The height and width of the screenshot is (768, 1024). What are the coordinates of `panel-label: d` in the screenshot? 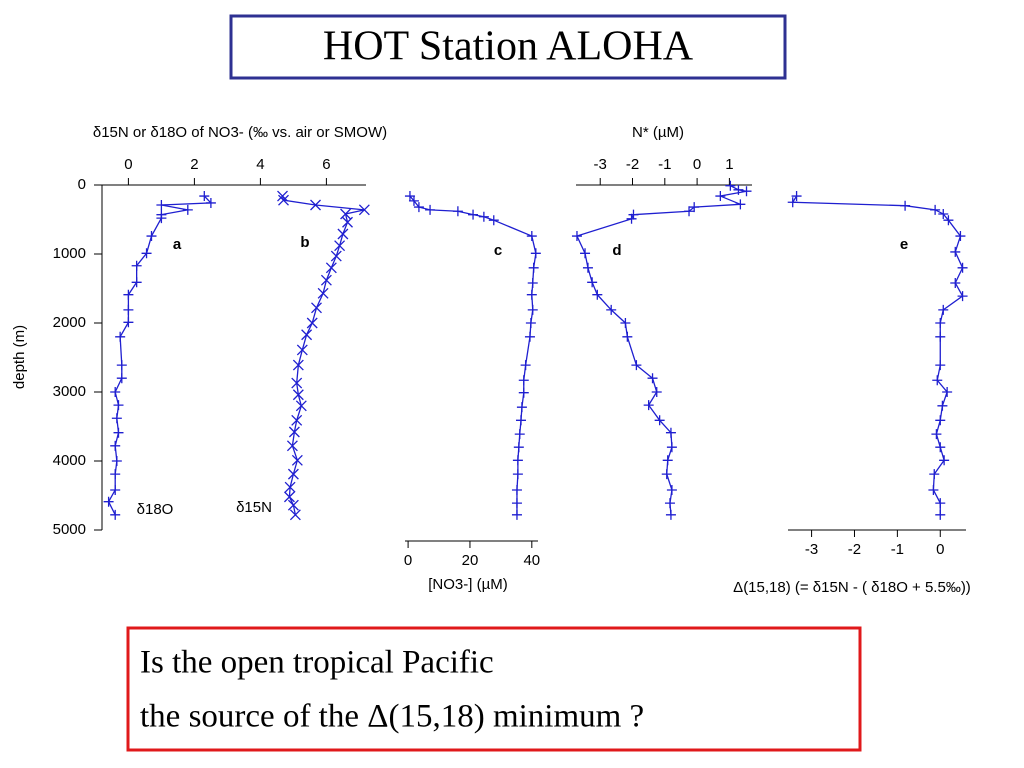 It's located at (616, 250).